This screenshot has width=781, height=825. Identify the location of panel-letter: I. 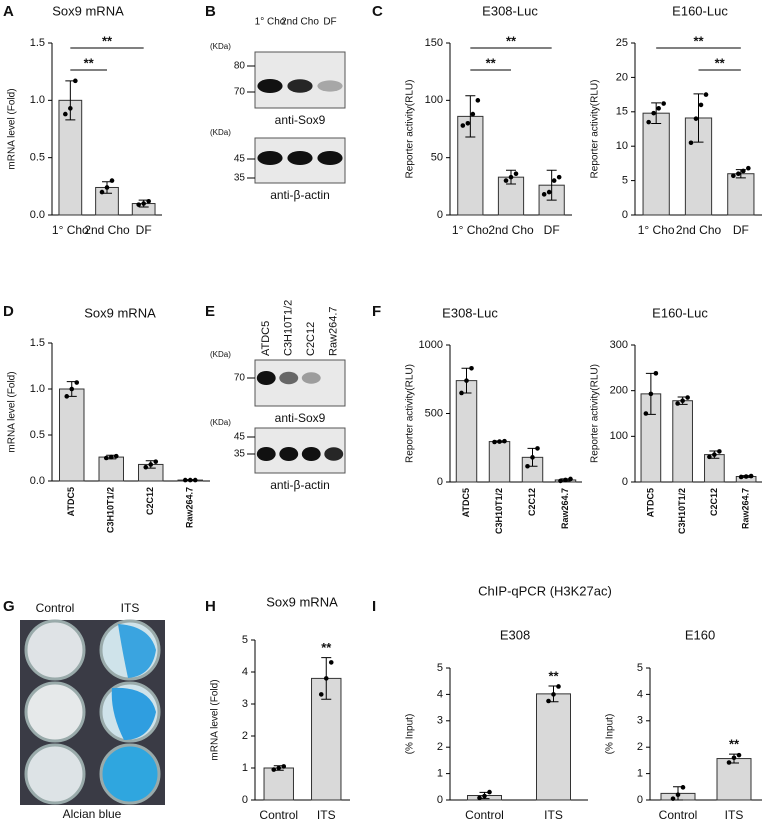
(374, 606).